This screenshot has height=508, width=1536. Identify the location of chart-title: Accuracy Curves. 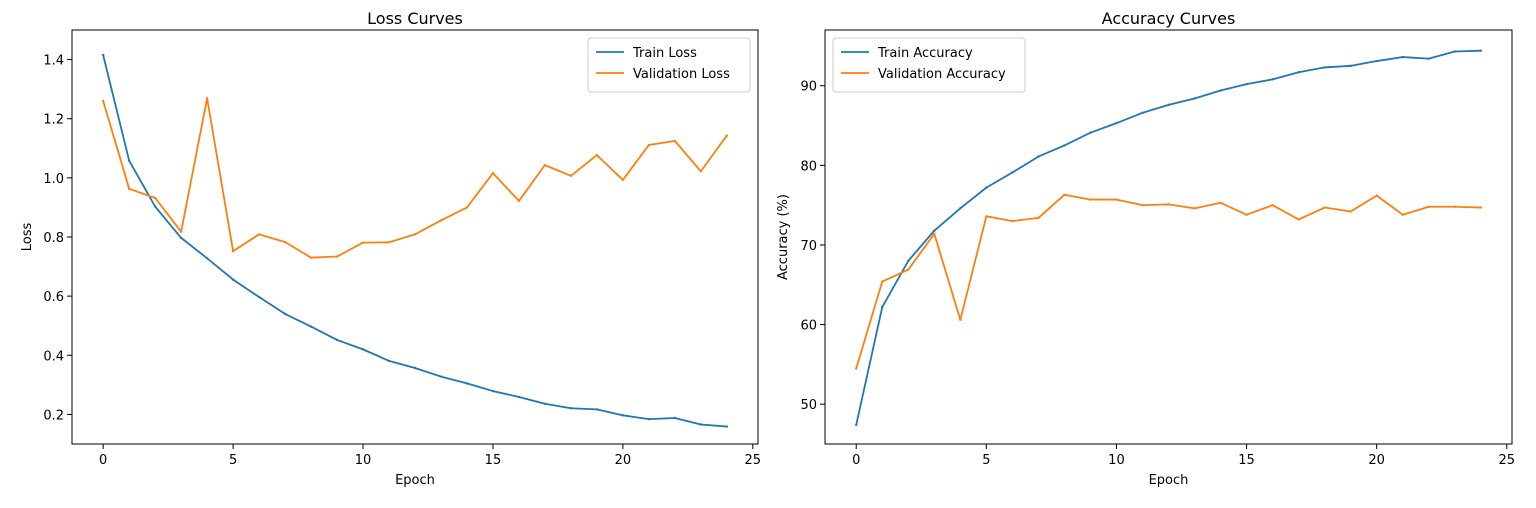
(1169, 18).